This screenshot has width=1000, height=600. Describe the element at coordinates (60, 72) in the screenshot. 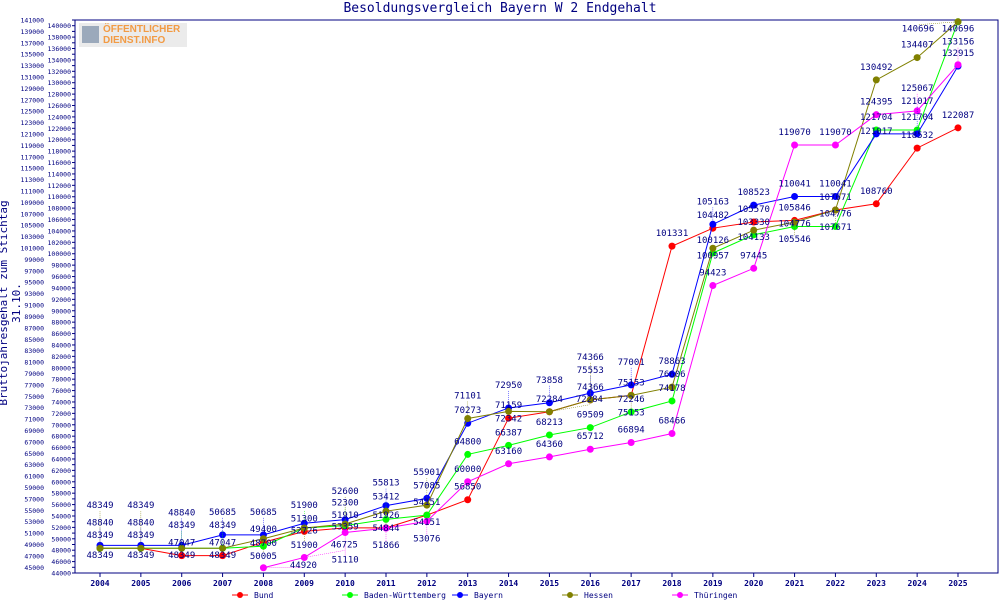

I see `y-tick-label: 132000` at that location.